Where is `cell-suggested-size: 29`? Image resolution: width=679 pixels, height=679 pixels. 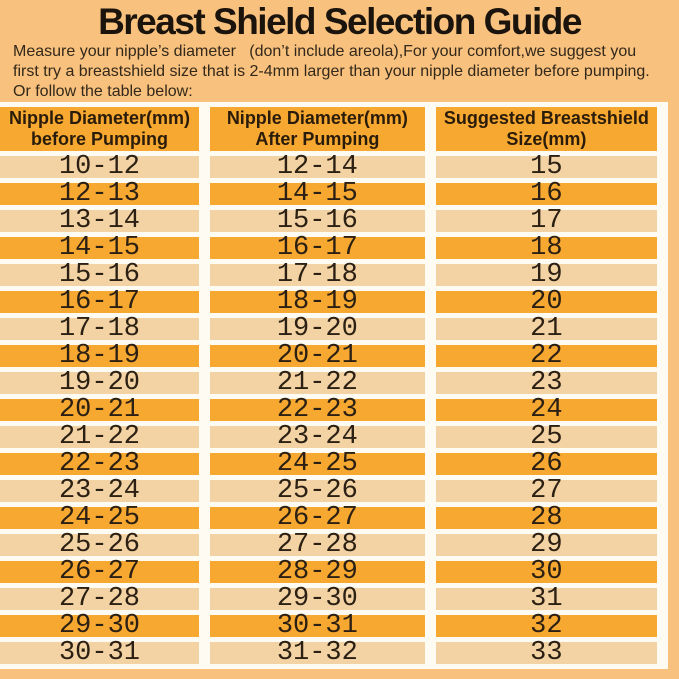 cell-suggested-size: 29 is located at coordinates (546, 545).